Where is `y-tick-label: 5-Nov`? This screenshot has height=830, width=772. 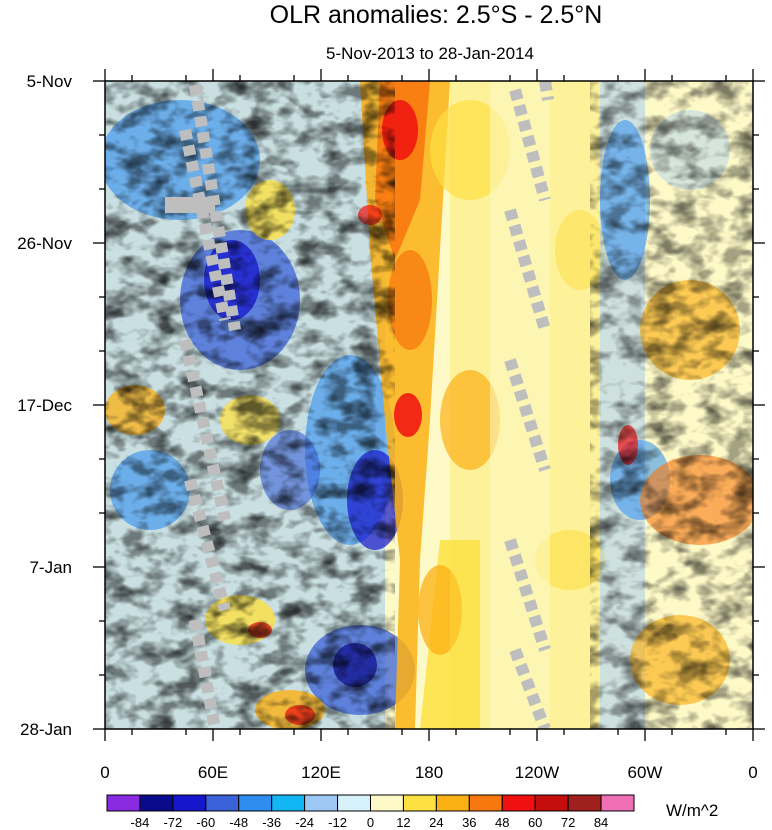
y-tick-label: 5-Nov is located at coordinates (50, 81).